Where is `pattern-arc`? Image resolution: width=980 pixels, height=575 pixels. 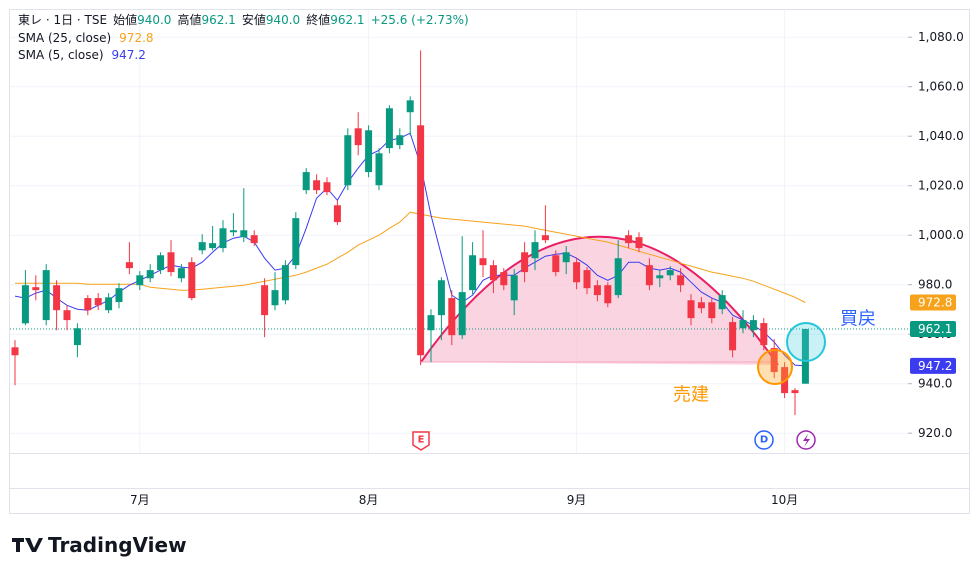 pattern-arc is located at coordinates (599, 300).